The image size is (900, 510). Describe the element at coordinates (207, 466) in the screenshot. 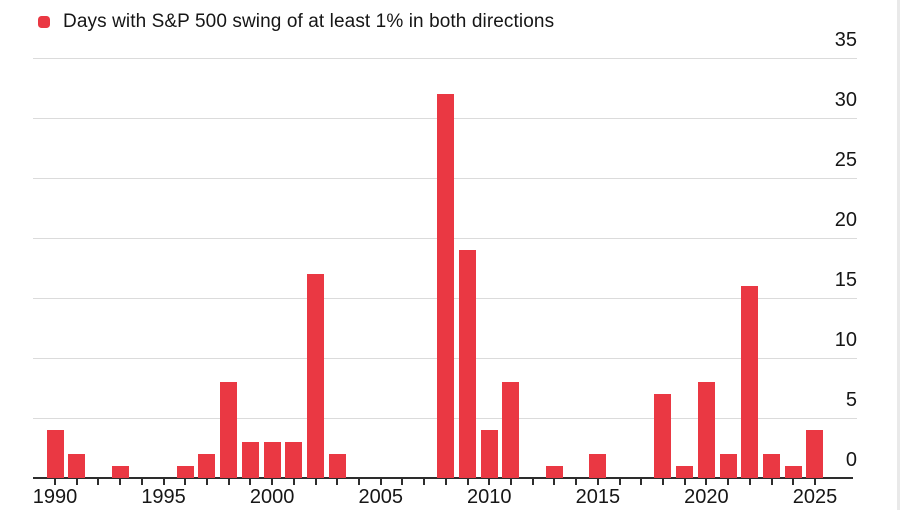

I see `bar-1997` at that location.